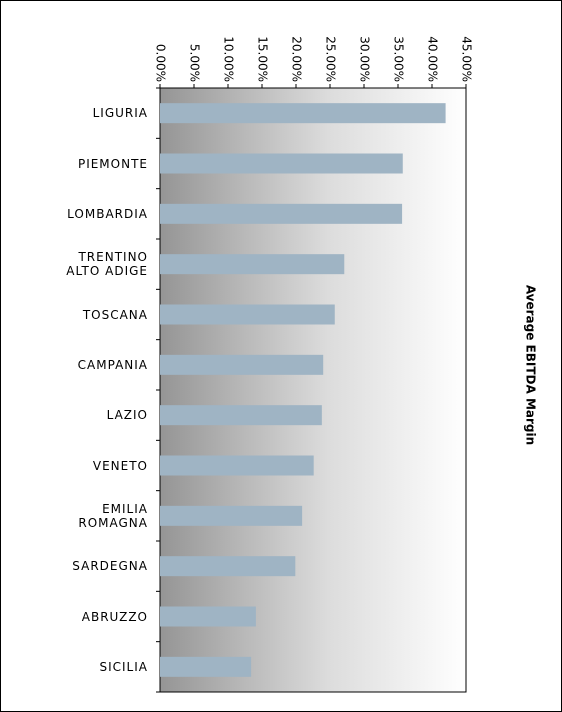 This screenshot has width=562, height=712. What do you see at coordinates (115, 314) in the screenshot?
I see `y-tick-label: TOSCANA` at bounding box center [115, 314].